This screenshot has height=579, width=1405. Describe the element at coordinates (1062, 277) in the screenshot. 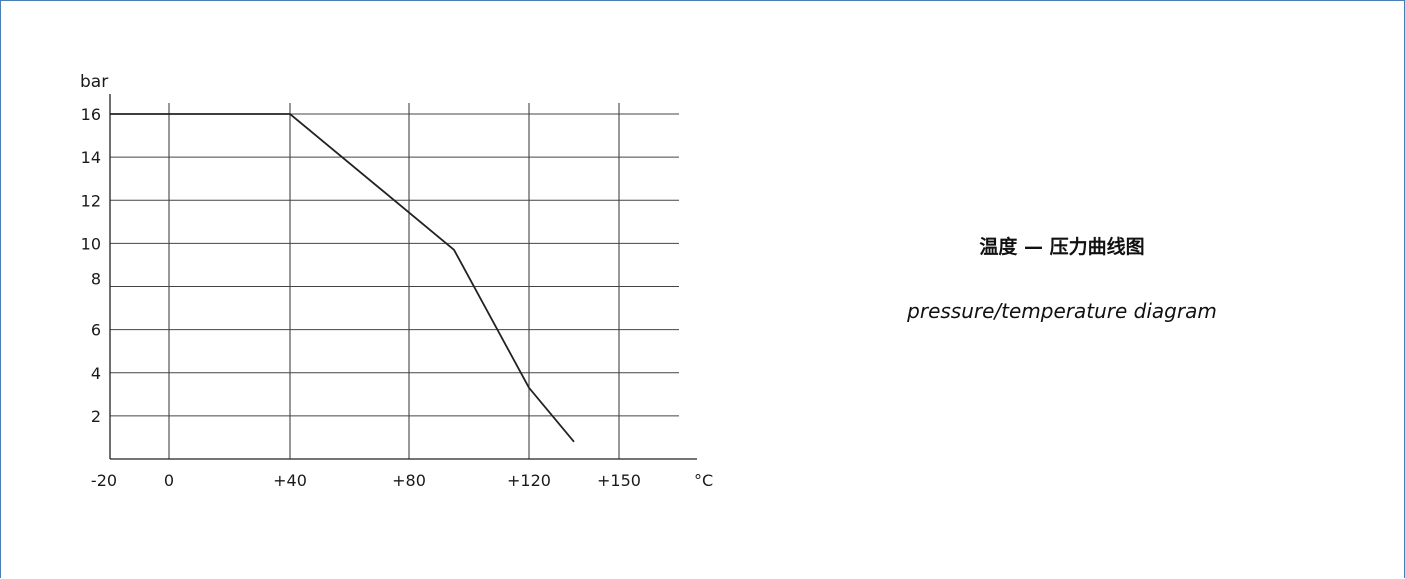

I see `caption: 温度 — 压力曲线图 pressure/temperature diagram` at that location.